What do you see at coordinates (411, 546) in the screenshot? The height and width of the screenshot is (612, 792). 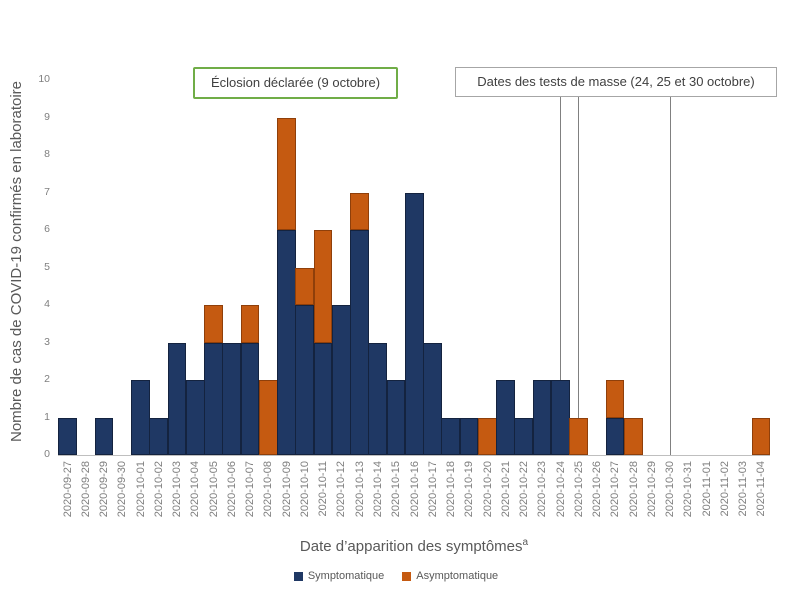 I see `x-axis-title-text: Date d’apparition des symptômes` at bounding box center [411, 546].